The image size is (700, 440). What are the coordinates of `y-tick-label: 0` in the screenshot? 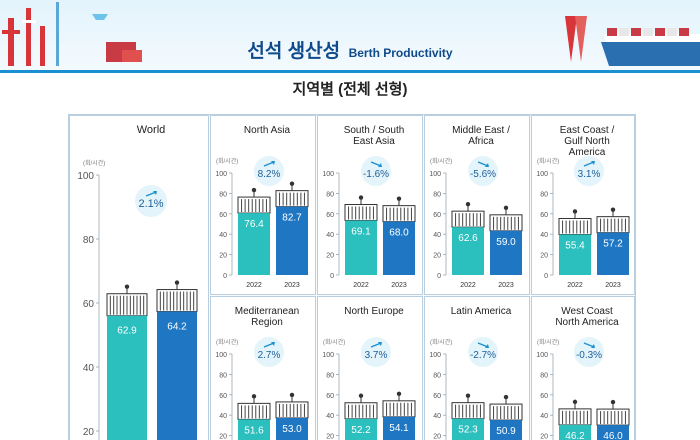 It's located at (225, 276).